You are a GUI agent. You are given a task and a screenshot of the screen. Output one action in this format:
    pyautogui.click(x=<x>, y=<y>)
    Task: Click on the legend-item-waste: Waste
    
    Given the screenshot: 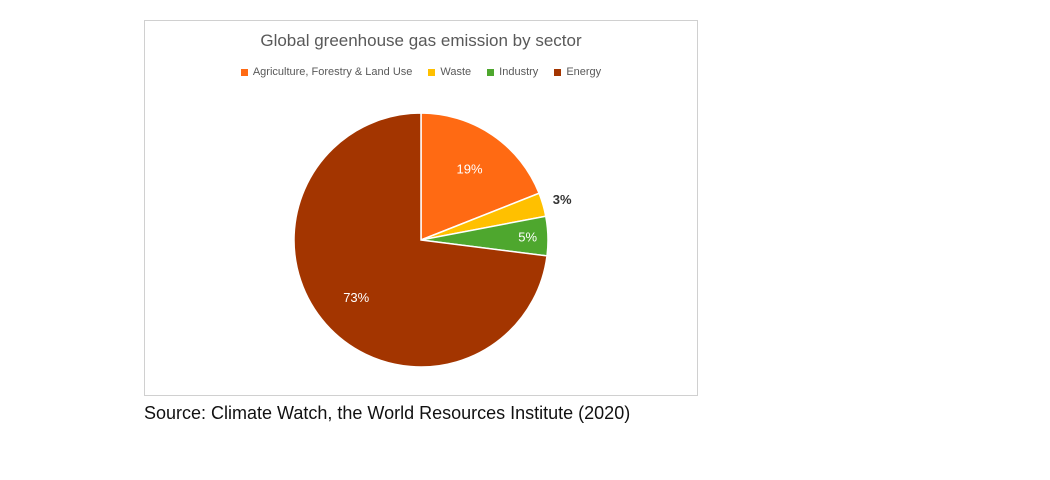 What is the action you would take?
    pyautogui.click(x=449, y=72)
    